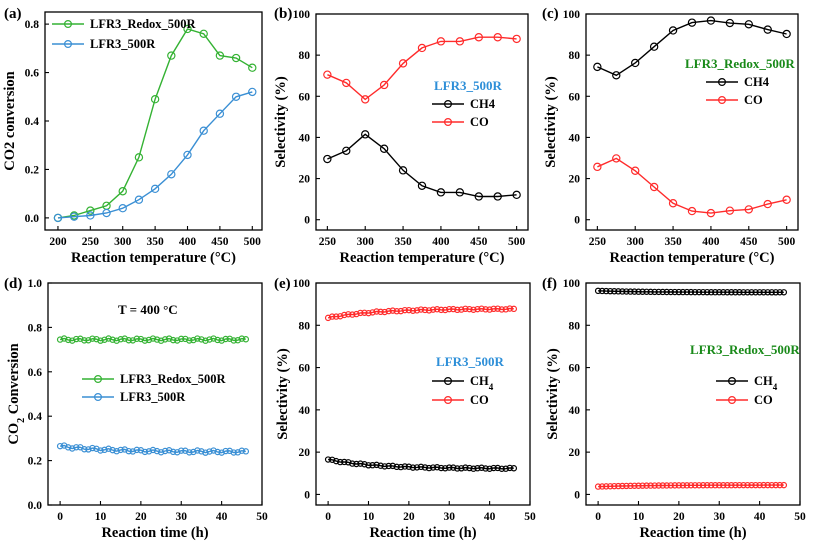 This screenshot has height=541, width=813. What do you see at coordinates (153, 397) in the screenshot?
I see `legend-label: LFR3_500R` at bounding box center [153, 397].